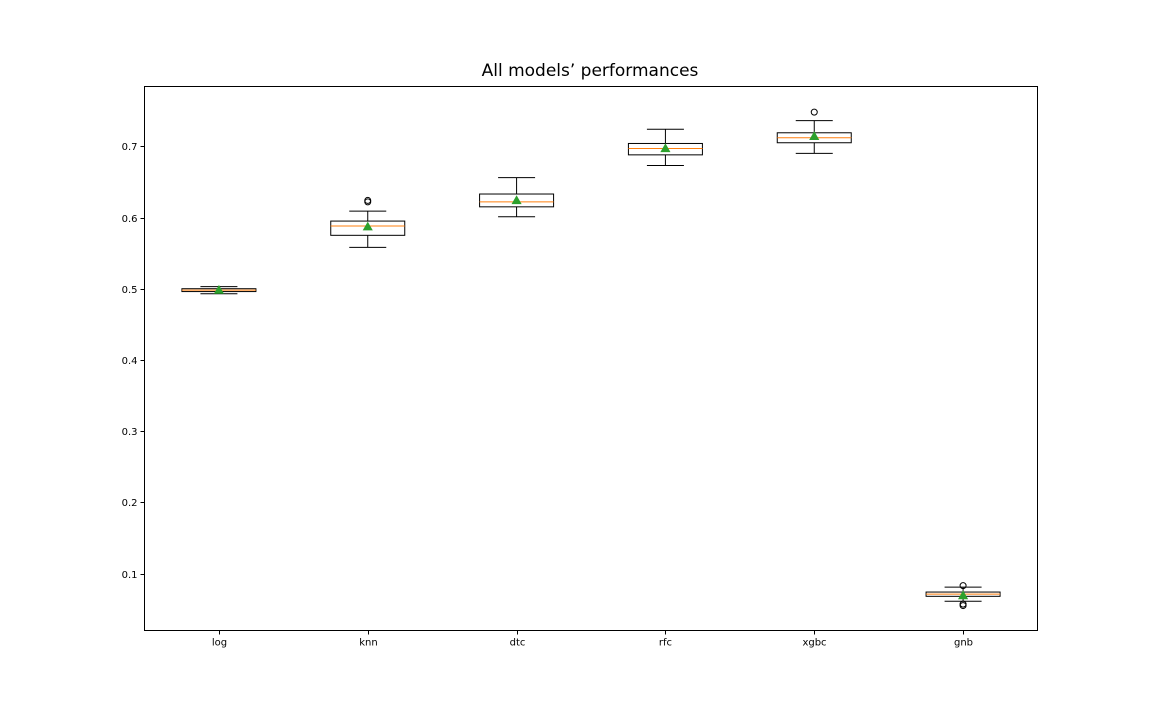 The image size is (1152, 720). I want to click on box-rfc, so click(665, 147).